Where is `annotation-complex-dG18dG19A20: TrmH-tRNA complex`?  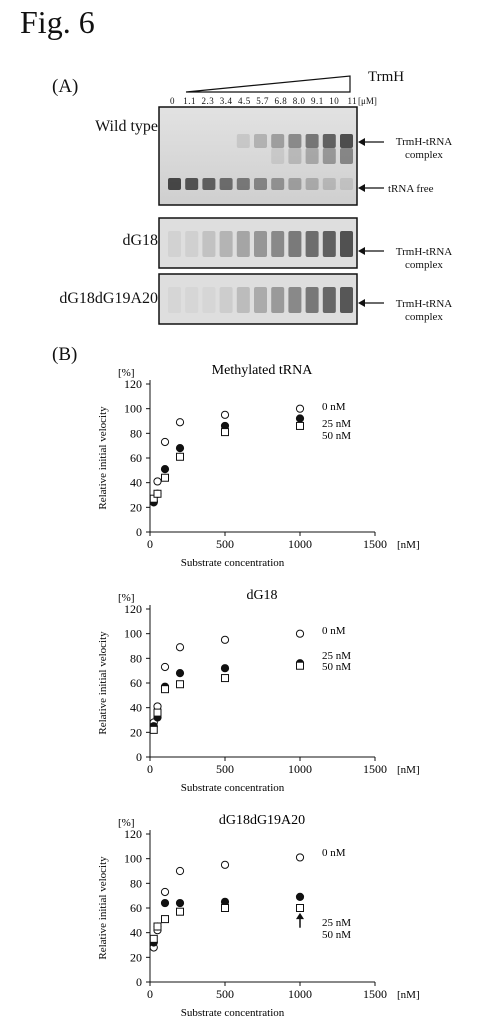
annotation-complex-dG18dG19A20: TrmH-tRNA complex is located at coordinates (424, 310).